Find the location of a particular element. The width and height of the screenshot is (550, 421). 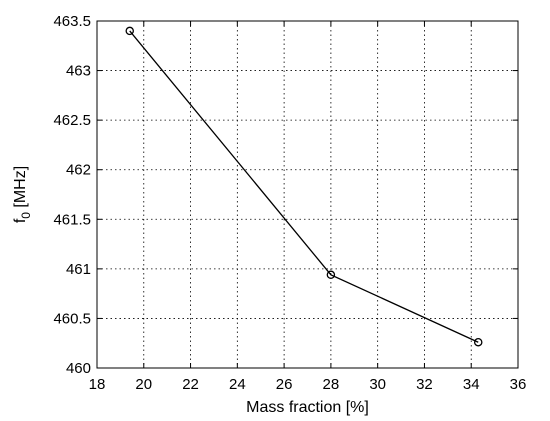

x-tick-label: 20 is located at coordinates (143, 384).